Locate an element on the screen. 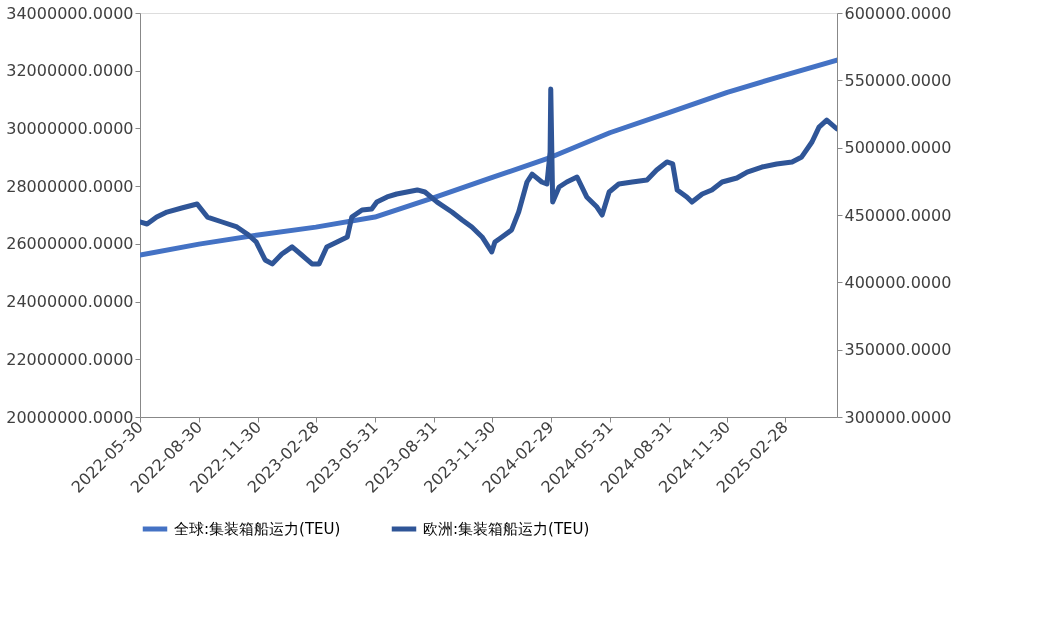 Image resolution: width=1058 pixels, height=643 pixels. y-tick-label: 22000000.0000 is located at coordinates (70, 359).